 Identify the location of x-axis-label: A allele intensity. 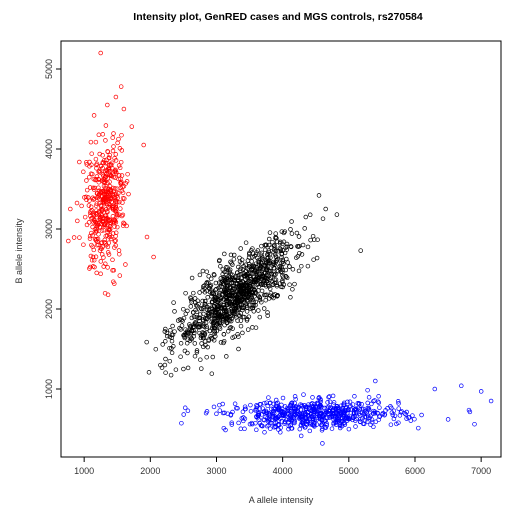
(281, 500).